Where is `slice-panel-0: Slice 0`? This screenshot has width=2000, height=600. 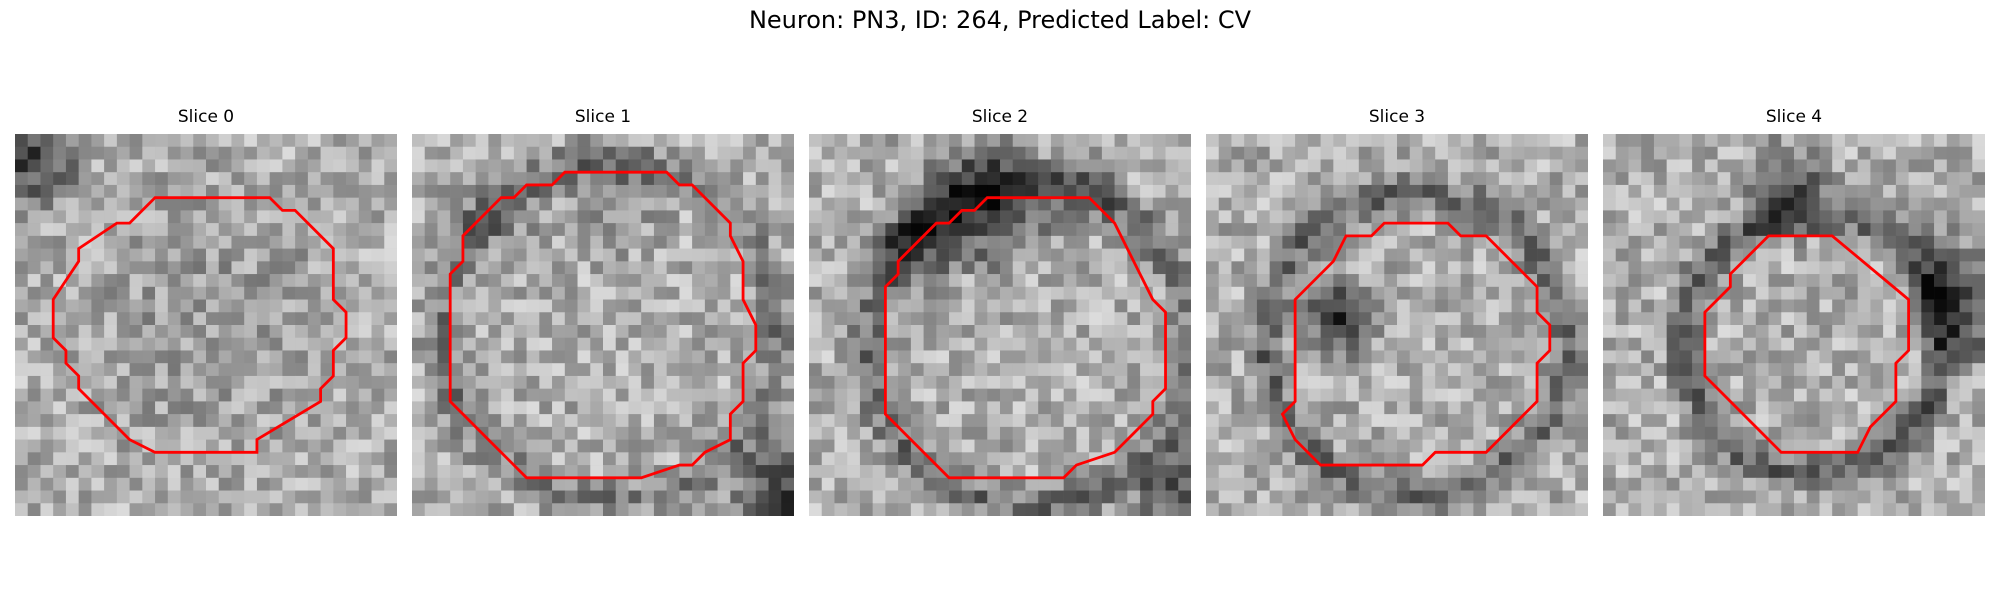 slice-panel-0: Slice 0 is located at coordinates (206, 312).